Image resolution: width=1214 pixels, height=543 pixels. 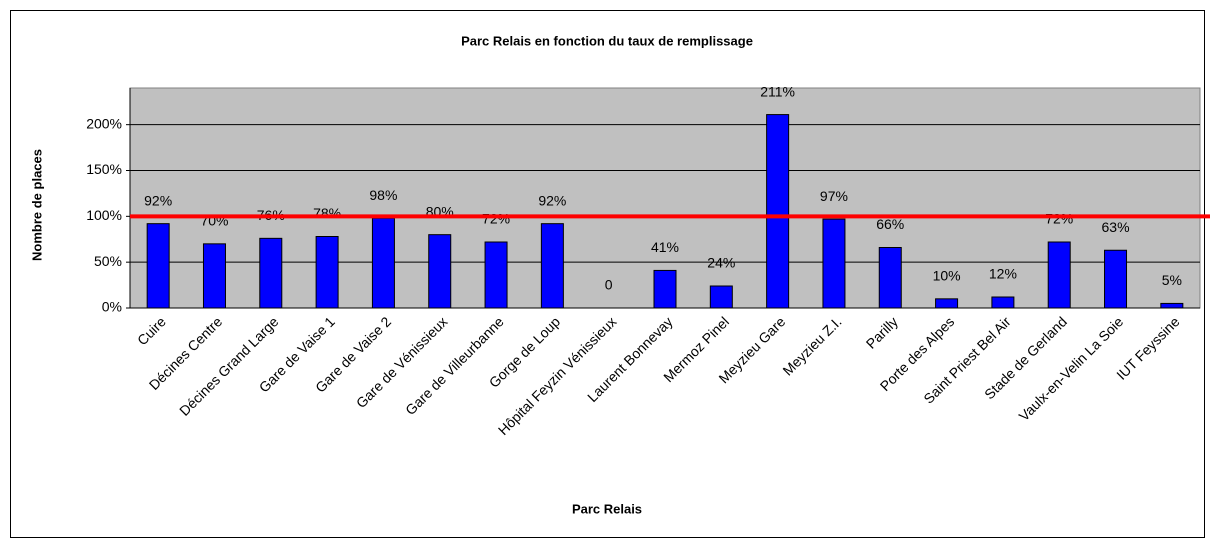 I want to click on data-label: 0, so click(x=609, y=285).